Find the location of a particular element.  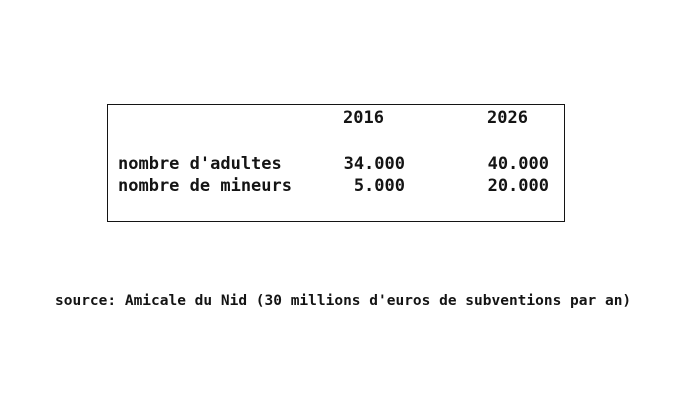

table-header-row: 2016 2026 is located at coordinates (333, 118).